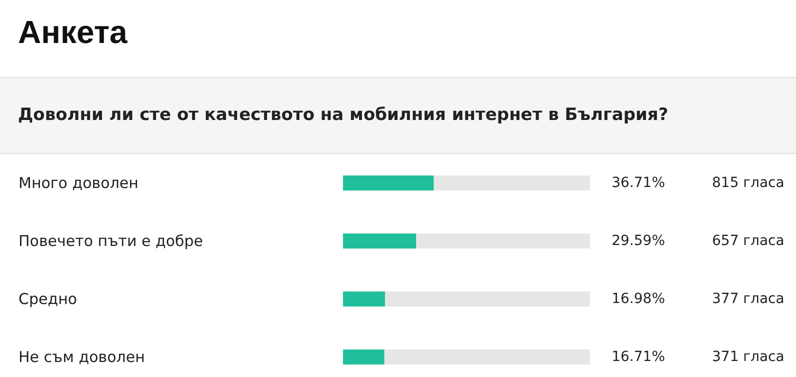 The height and width of the screenshot is (377, 796). What do you see at coordinates (748, 357) in the screenshot?
I see `text: 371 гласа` at bounding box center [748, 357].